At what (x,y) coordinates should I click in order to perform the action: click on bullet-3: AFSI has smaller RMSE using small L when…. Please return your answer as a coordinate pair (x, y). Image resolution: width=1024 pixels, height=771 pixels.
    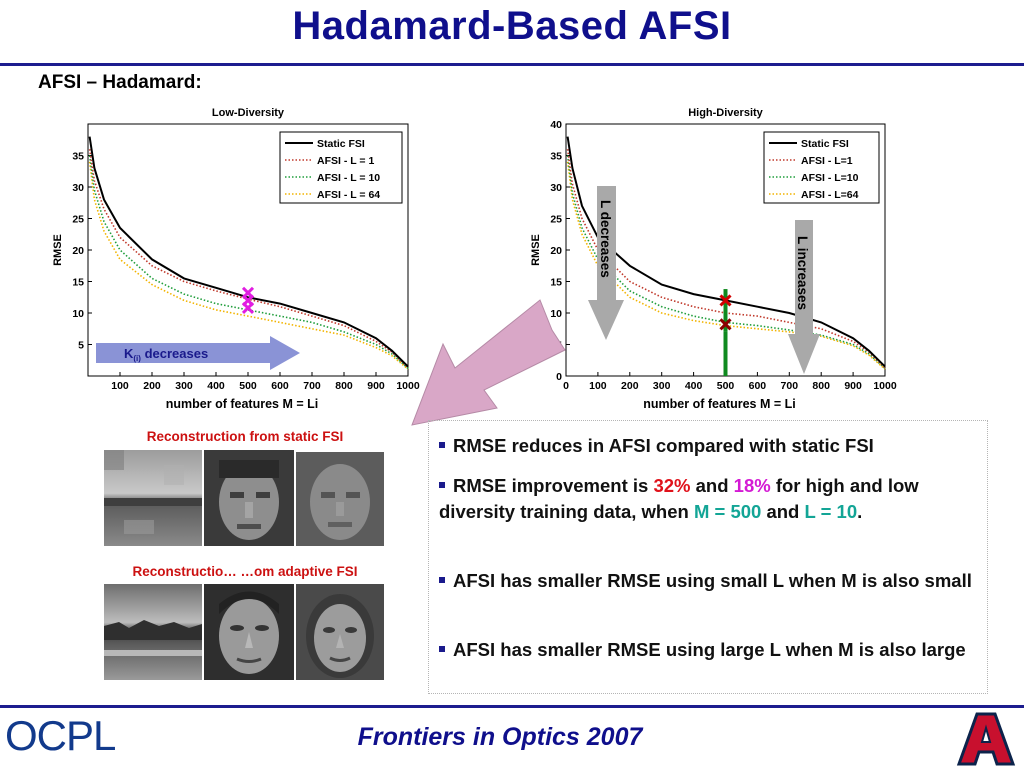
    Looking at the image, I should click on (711, 581).